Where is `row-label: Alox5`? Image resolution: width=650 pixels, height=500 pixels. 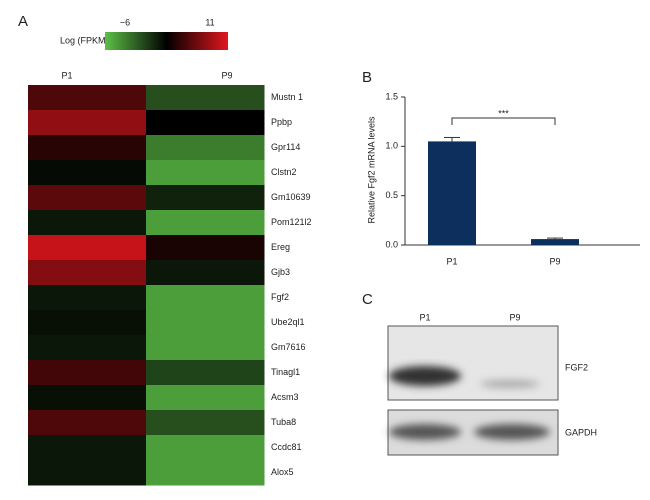
row-label: Alox5 is located at coordinates (282, 472).